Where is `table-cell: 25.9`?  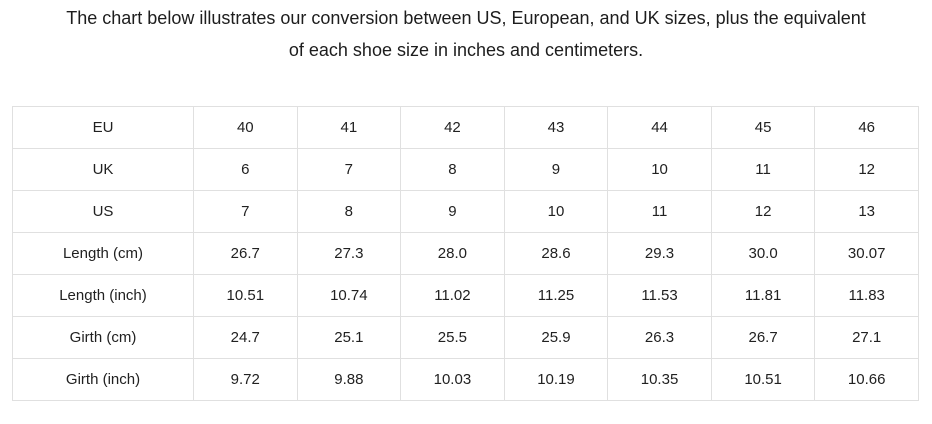 table-cell: 25.9 is located at coordinates (556, 337).